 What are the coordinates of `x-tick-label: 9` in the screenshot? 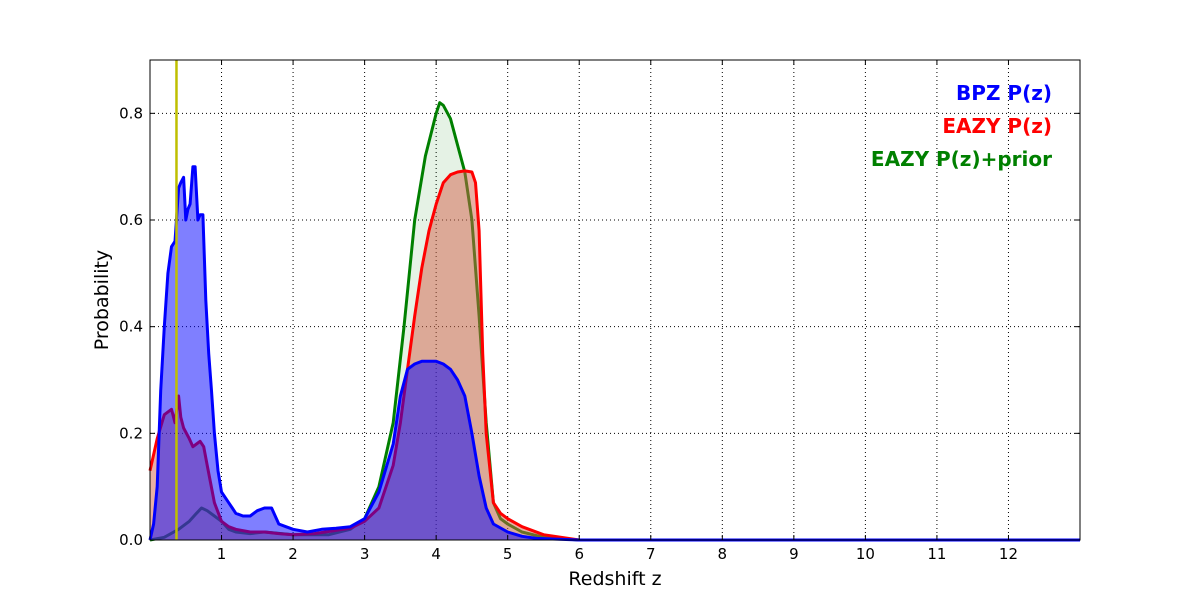 It's located at (794, 554).